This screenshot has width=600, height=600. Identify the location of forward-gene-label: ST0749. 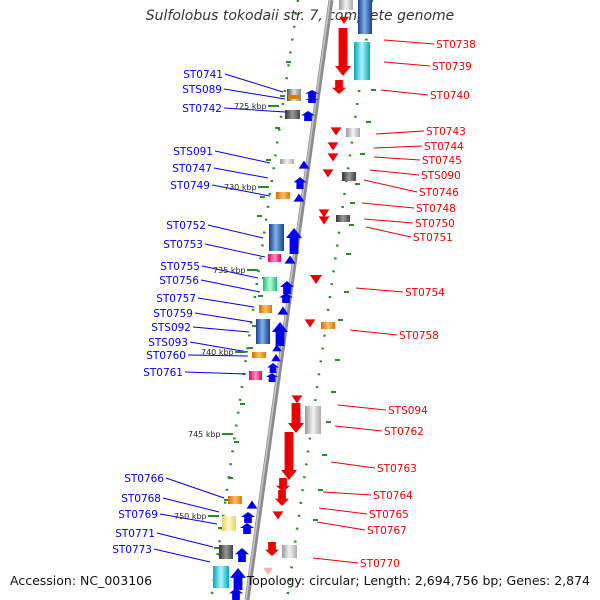
(190, 186).